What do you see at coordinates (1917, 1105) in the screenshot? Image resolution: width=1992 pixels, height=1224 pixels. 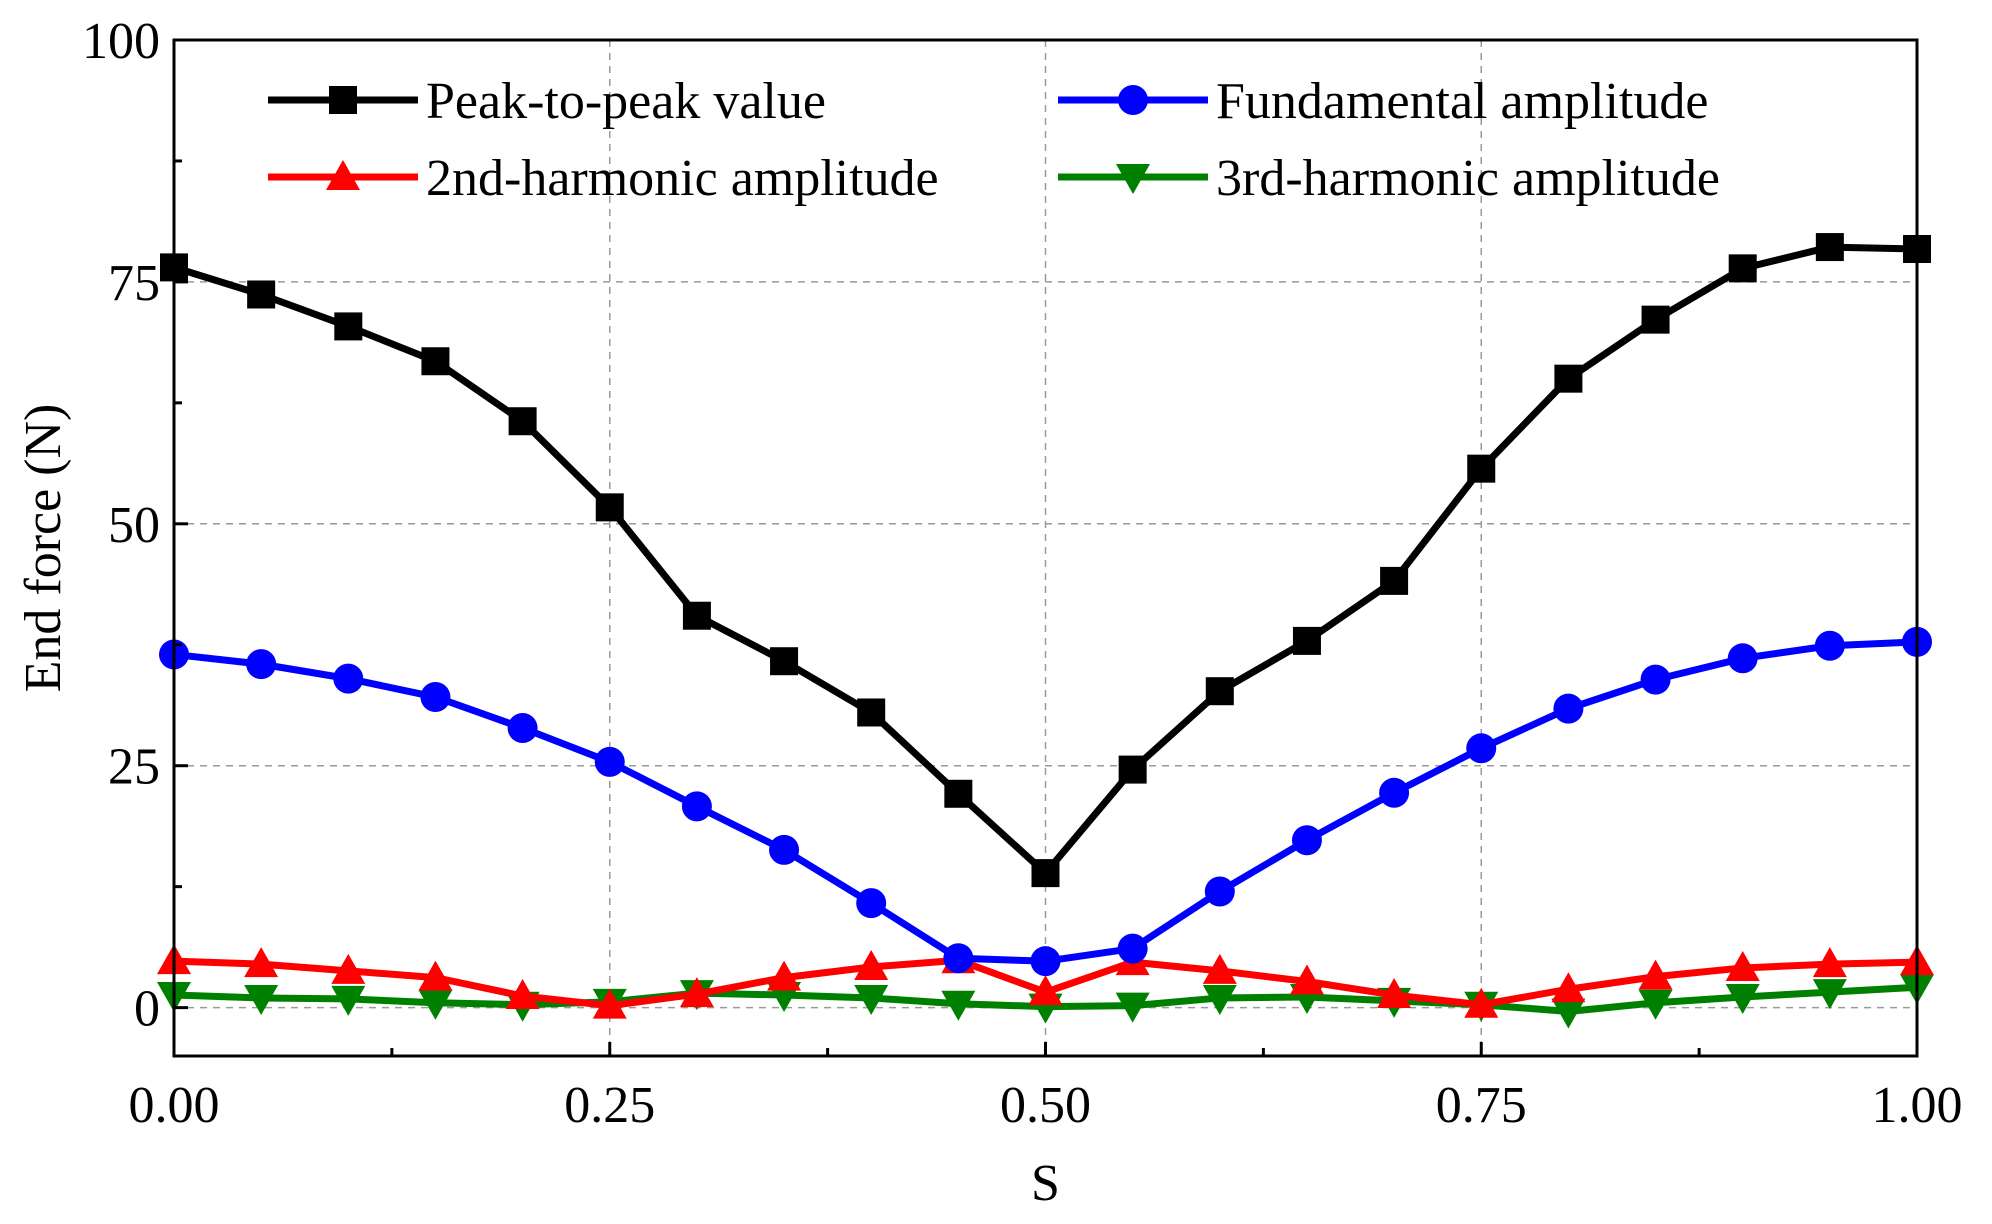 I see `x-tick-label: 1.00` at bounding box center [1917, 1105].